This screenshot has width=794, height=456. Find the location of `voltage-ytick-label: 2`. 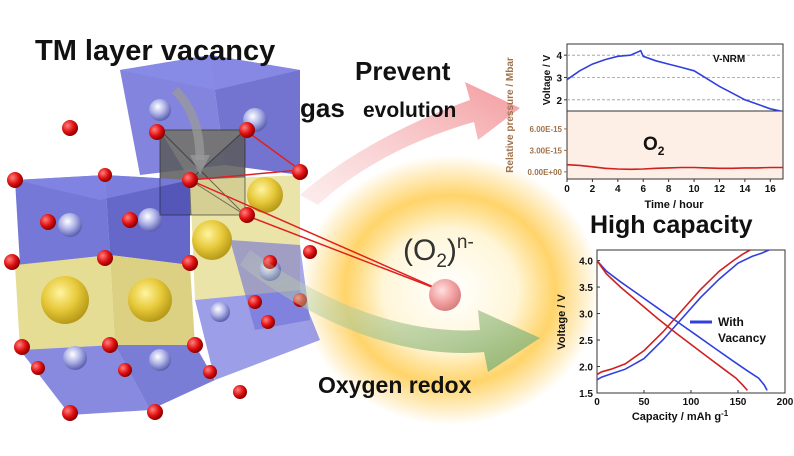

voltage-ytick-label: 2 is located at coordinates (559, 101).